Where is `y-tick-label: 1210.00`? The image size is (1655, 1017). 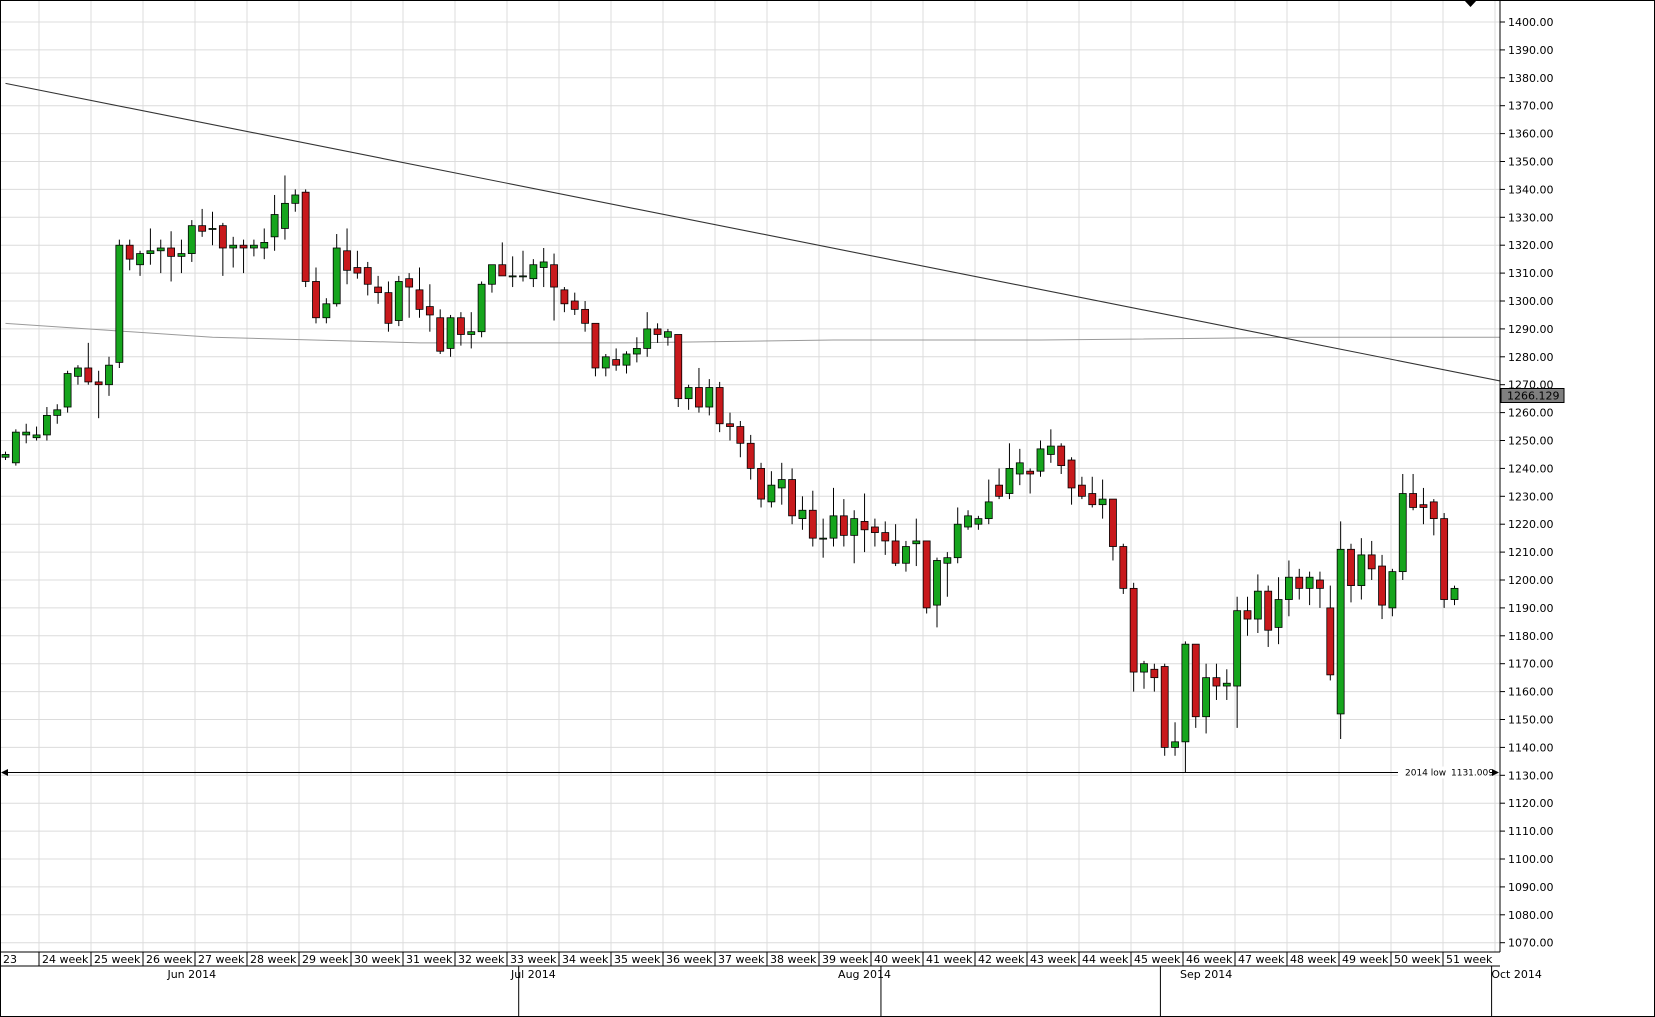 y-tick-label: 1210.00 is located at coordinates (1531, 552).